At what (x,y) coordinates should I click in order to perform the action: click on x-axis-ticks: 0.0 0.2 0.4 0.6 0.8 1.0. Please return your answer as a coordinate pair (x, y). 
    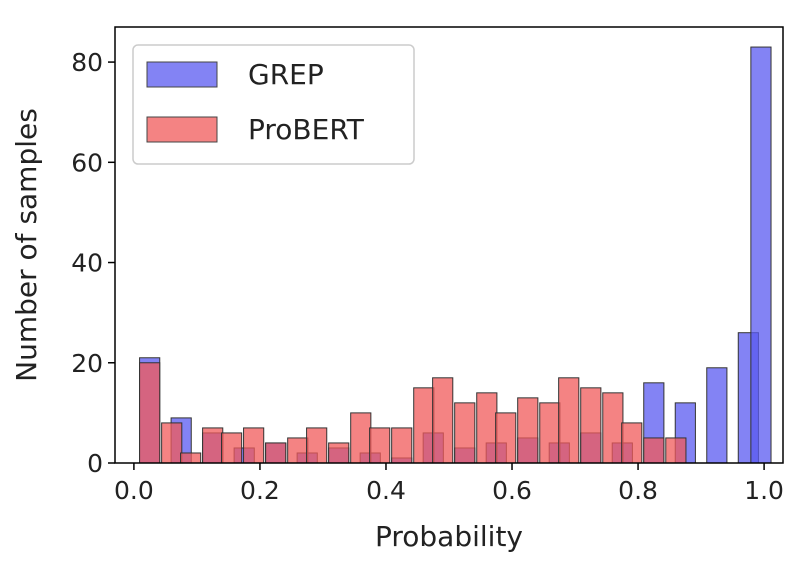
    Looking at the image, I should click on (449, 484).